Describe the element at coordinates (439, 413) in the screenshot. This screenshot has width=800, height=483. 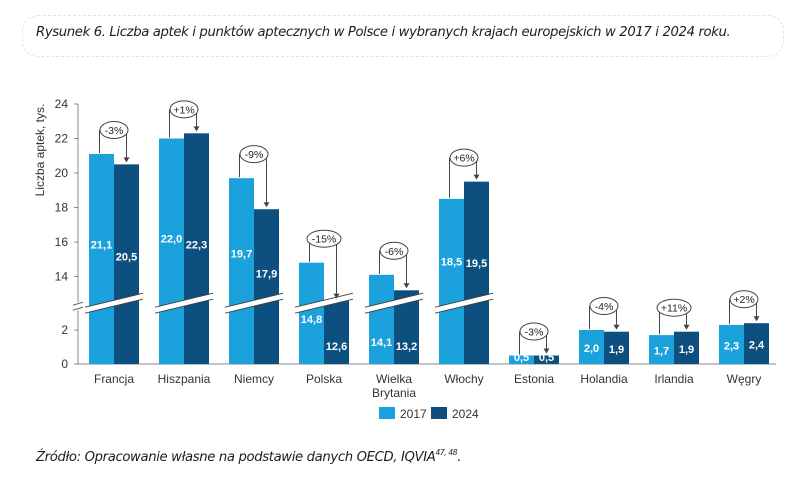
I see `legend-swatch-2024` at that location.